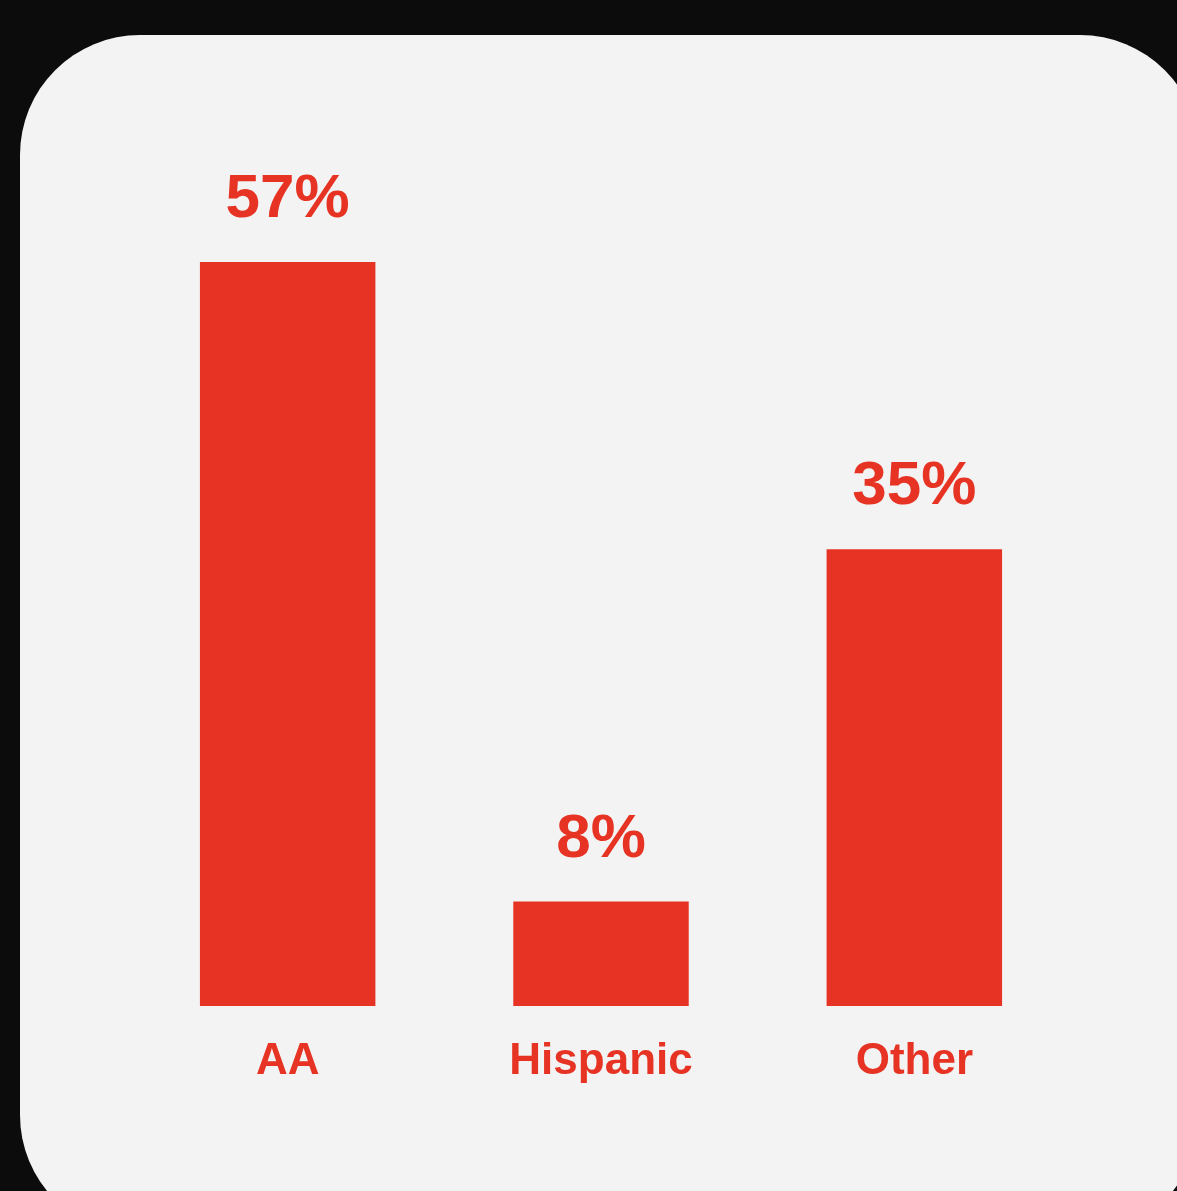 The image size is (1177, 1191). Describe the element at coordinates (914, 1058) in the screenshot. I see `x-tick-label: Other` at that location.